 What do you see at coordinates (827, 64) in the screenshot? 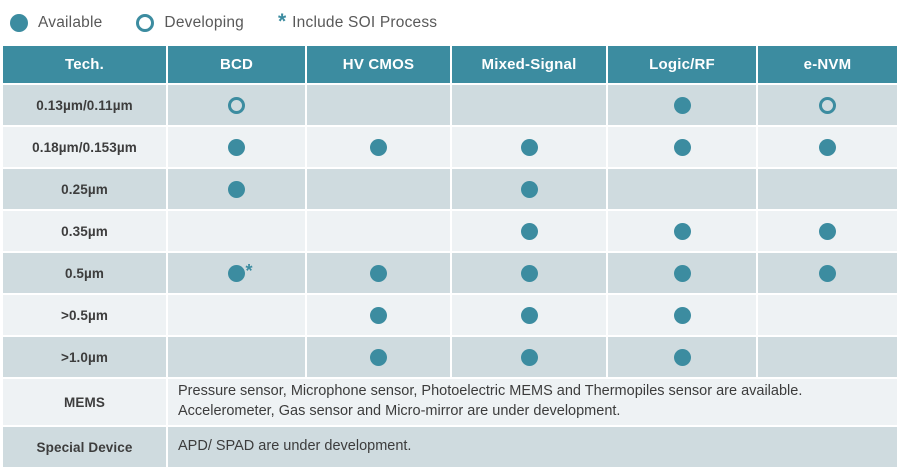
I see `column-header-e-nvm: e-NVM` at bounding box center [827, 64].